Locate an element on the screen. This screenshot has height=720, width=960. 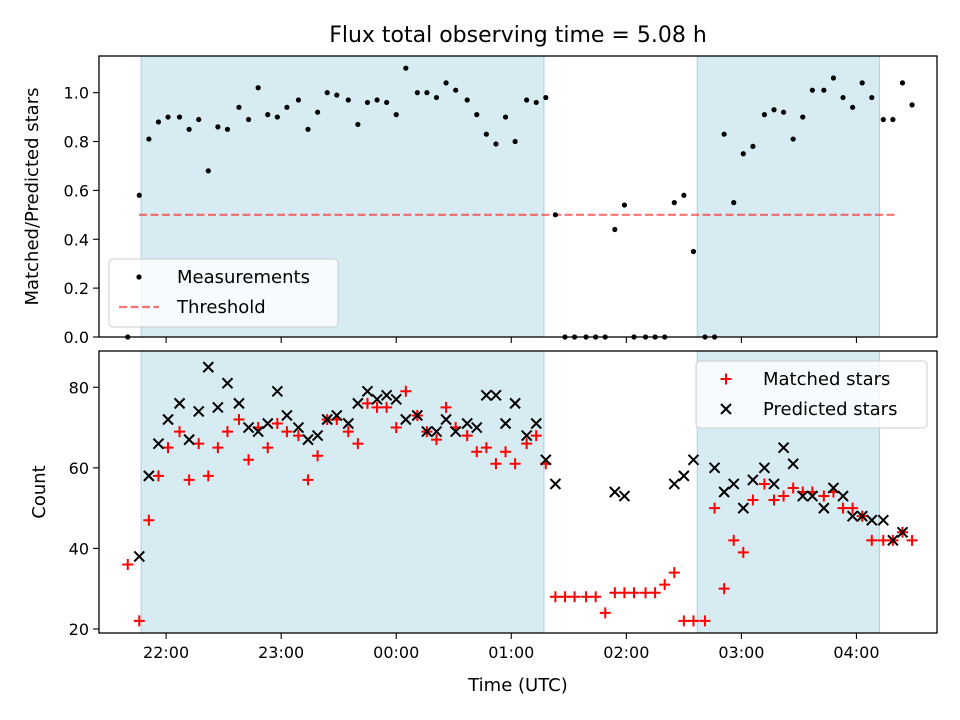
y-tick-label: 20 is located at coordinates (79, 629).